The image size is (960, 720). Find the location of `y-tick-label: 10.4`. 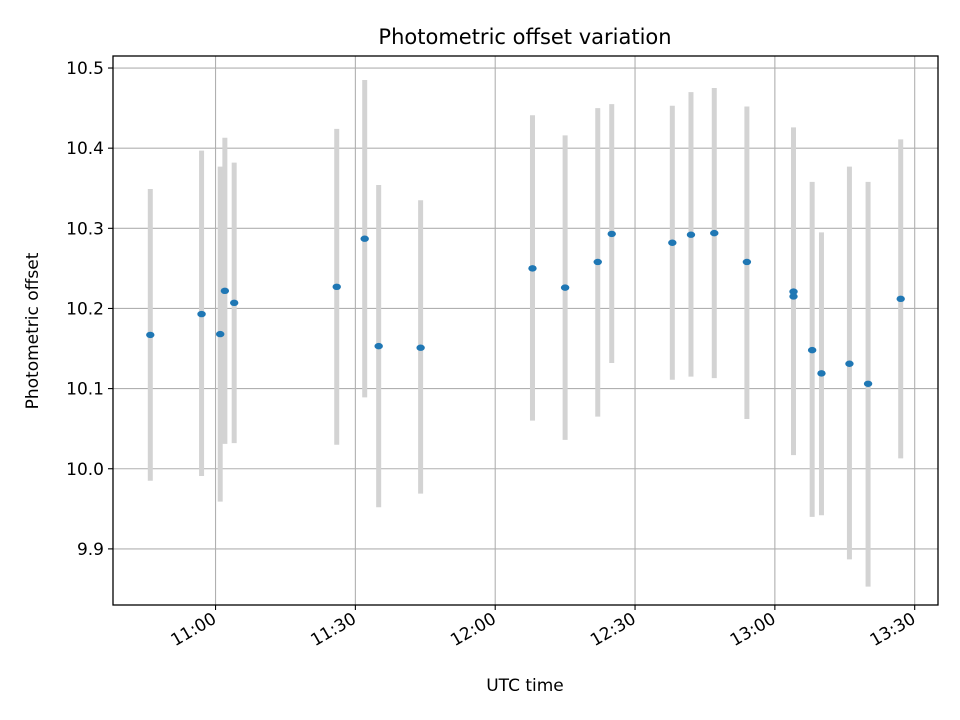

y-tick-label: 10.4 is located at coordinates (85, 149).